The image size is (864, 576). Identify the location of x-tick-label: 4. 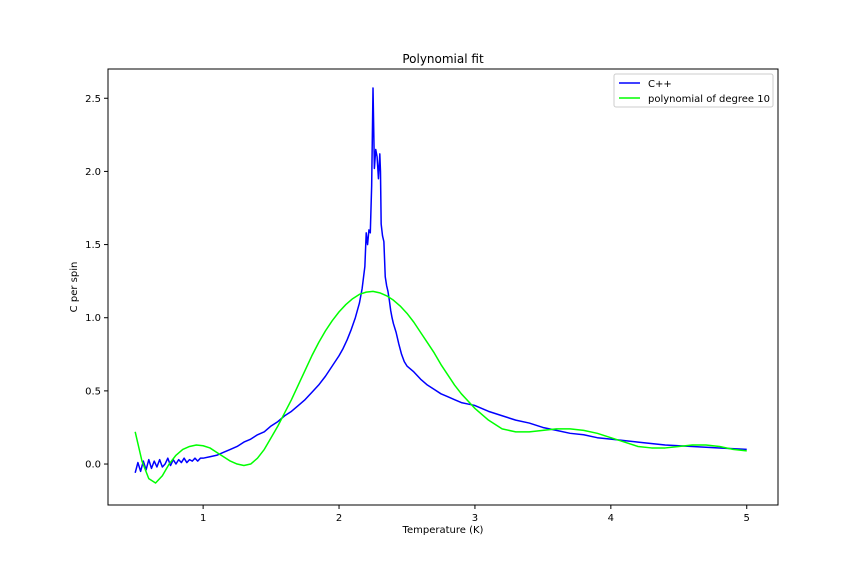
(611, 518).